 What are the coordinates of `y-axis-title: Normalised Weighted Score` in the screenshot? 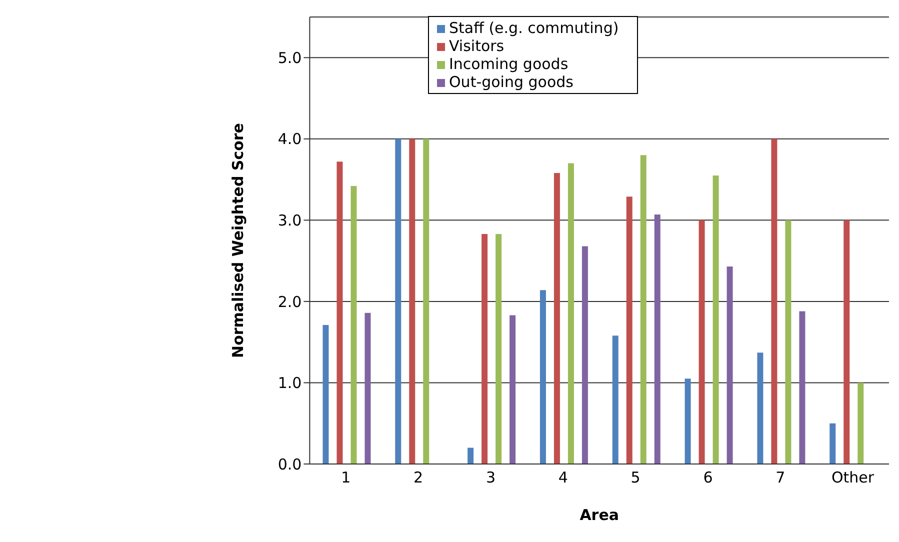 It's located at (238, 240).